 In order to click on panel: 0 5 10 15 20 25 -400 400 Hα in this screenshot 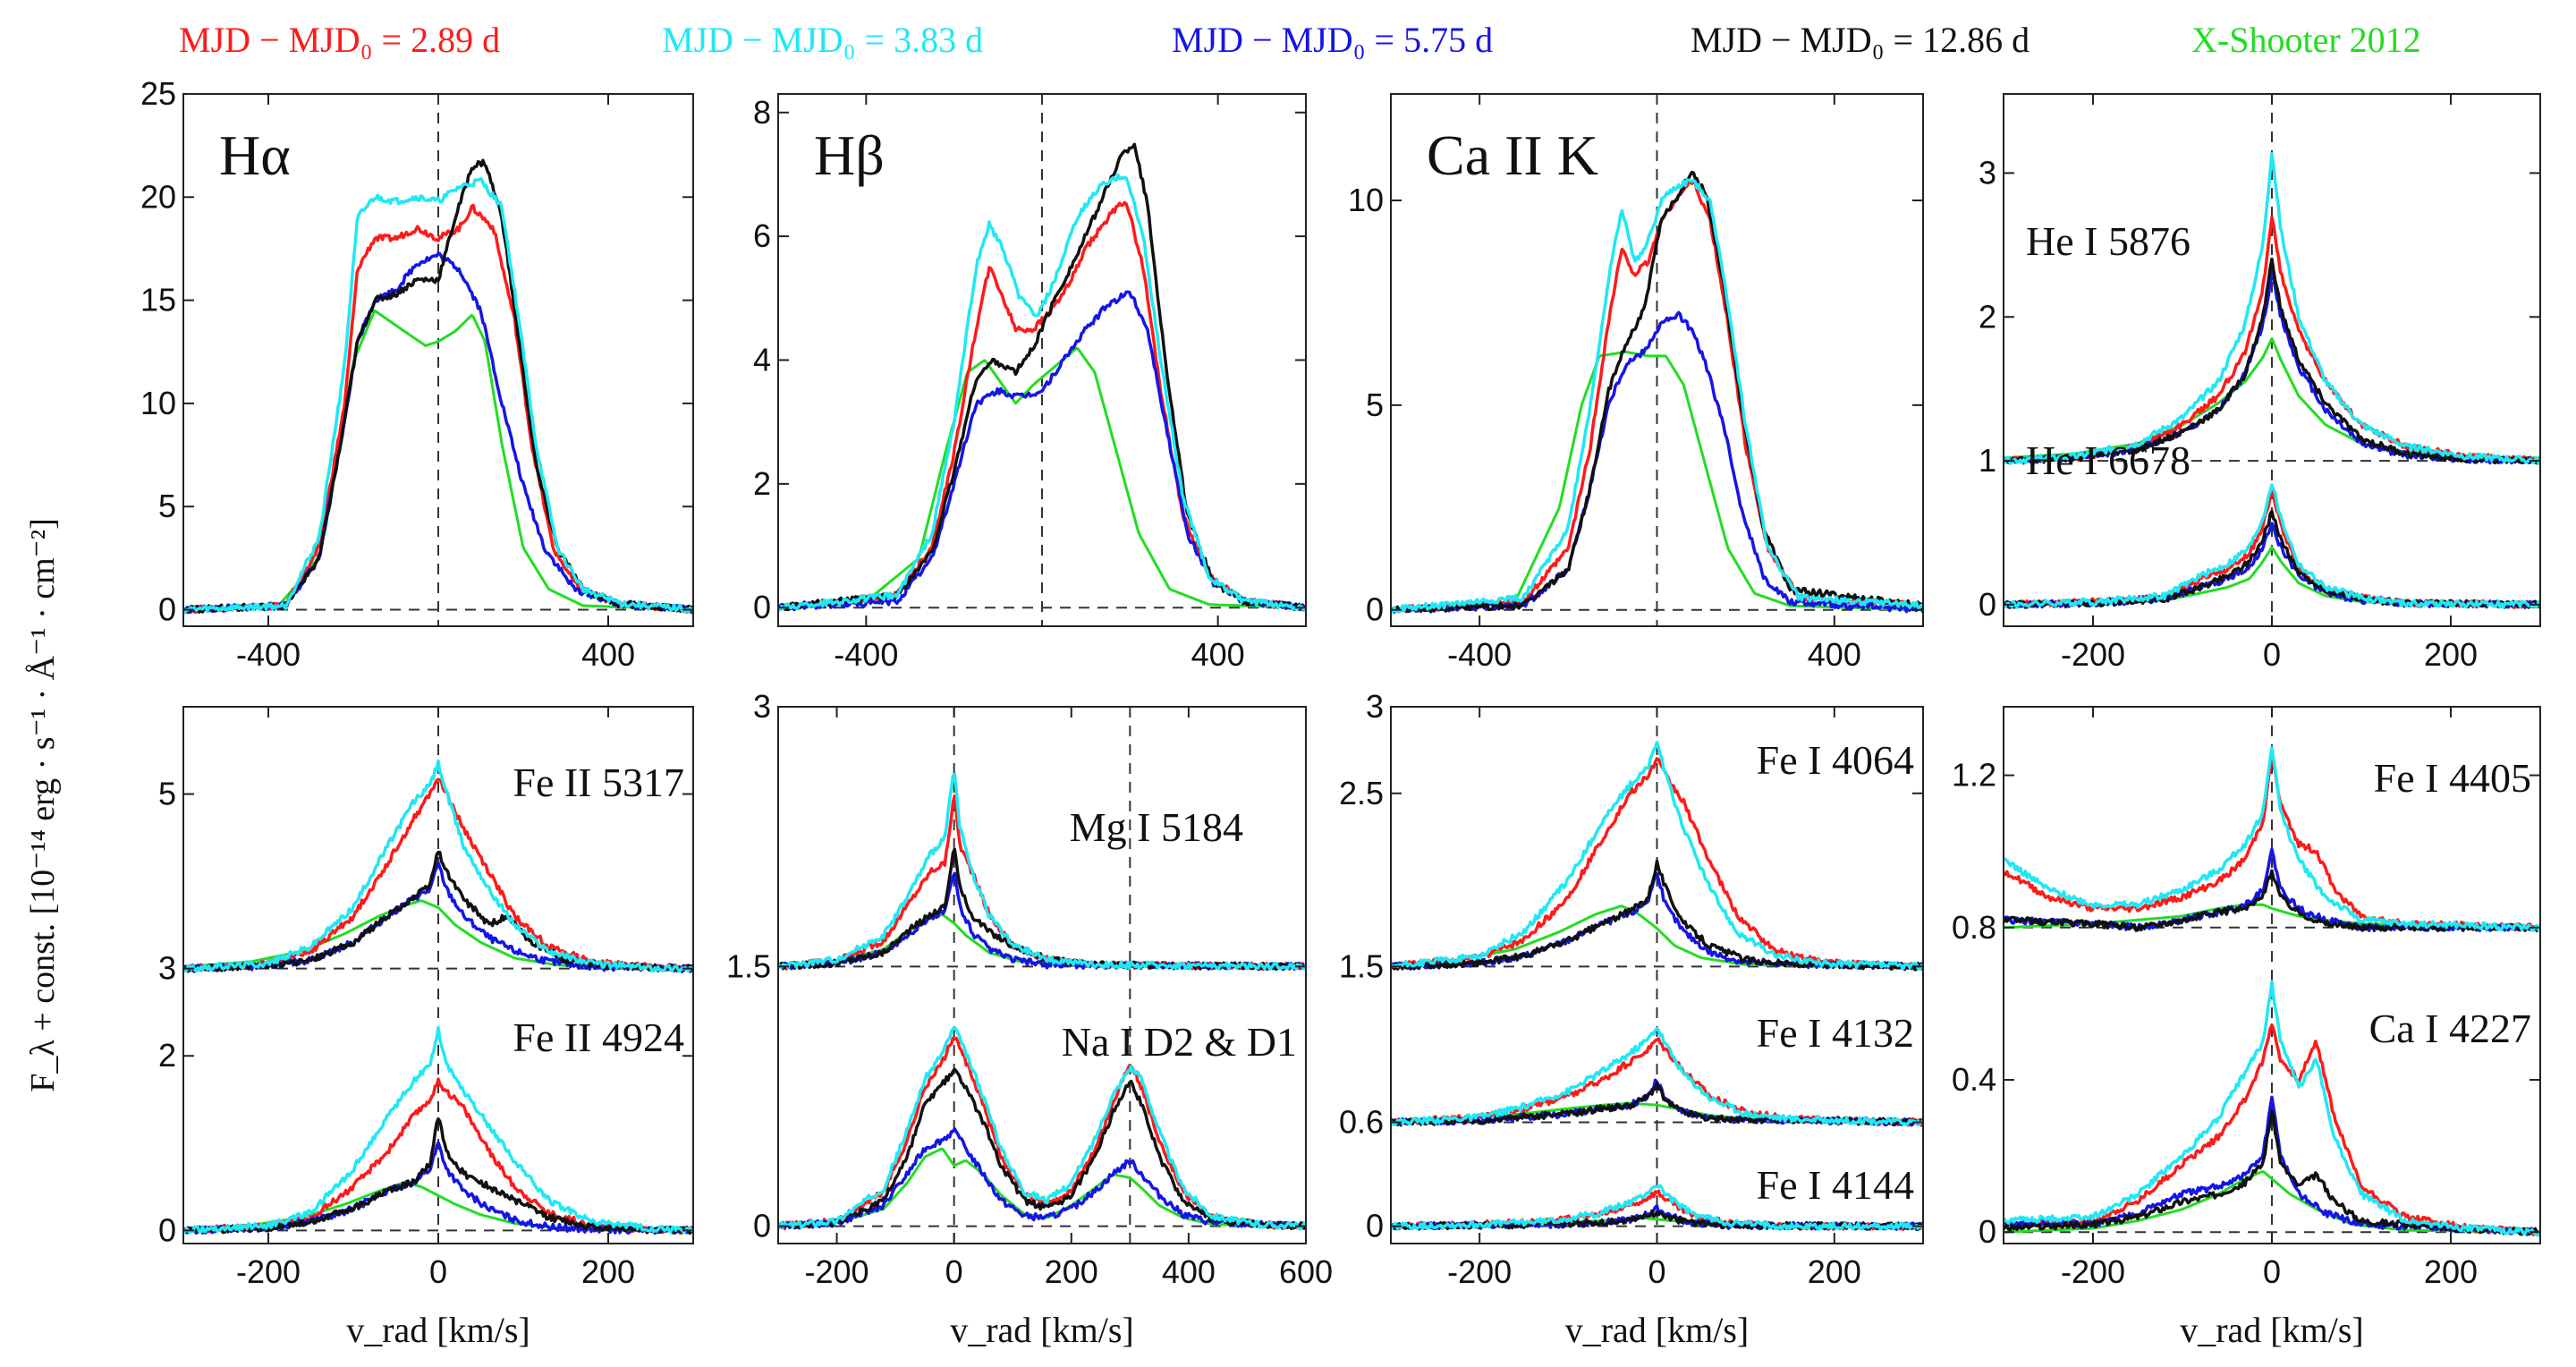, I will do `click(417, 374)`.